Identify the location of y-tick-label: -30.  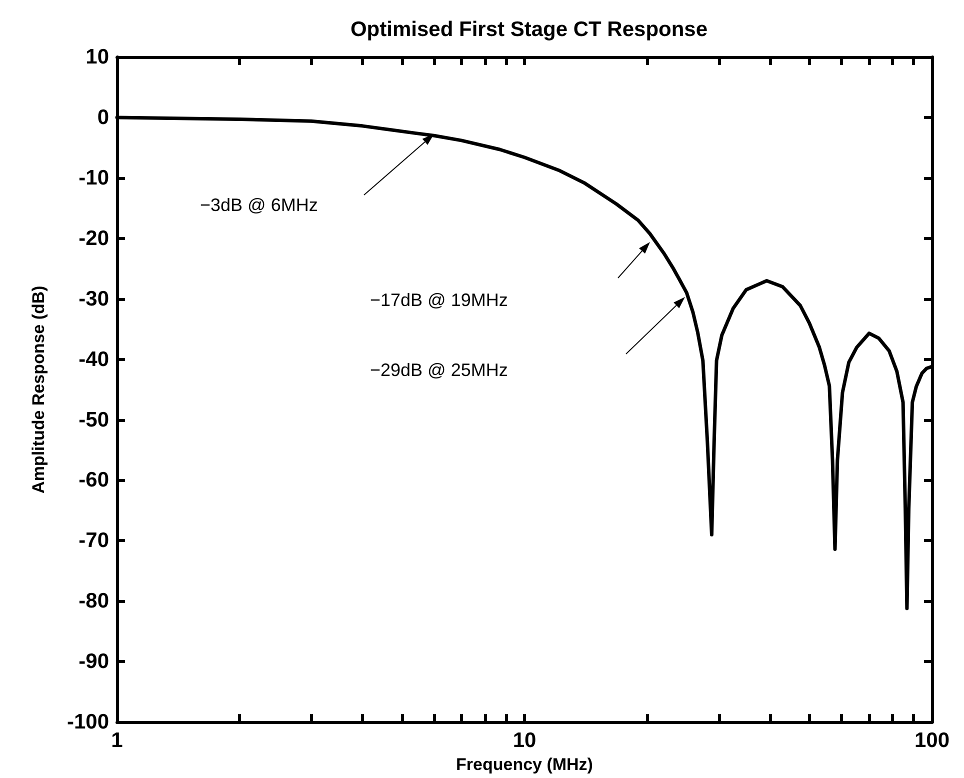
(93, 298).